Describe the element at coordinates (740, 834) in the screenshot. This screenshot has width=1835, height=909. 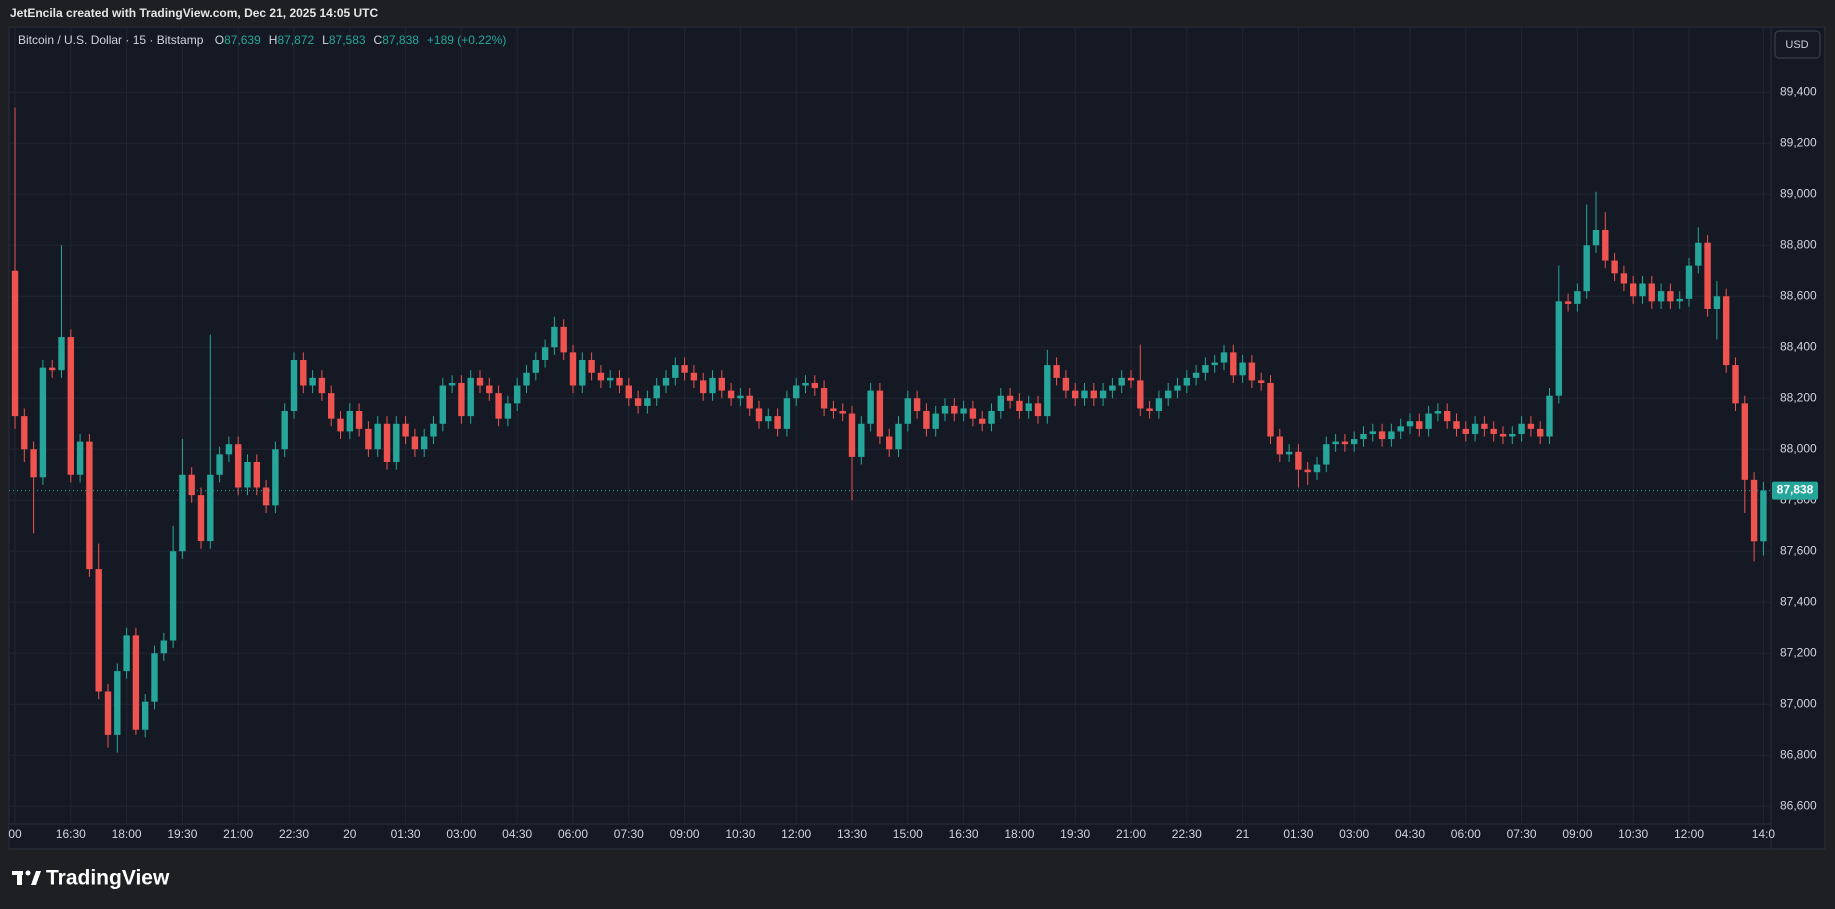
I see `x-tick-label: 10:30` at that location.